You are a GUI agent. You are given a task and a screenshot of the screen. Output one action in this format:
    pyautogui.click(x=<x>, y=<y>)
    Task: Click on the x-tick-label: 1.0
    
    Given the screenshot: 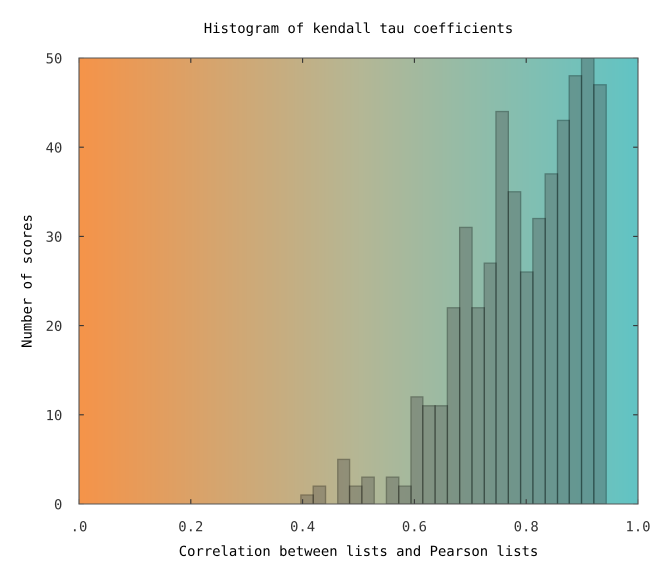 What is the action you would take?
    pyautogui.click(x=638, y=526)
    